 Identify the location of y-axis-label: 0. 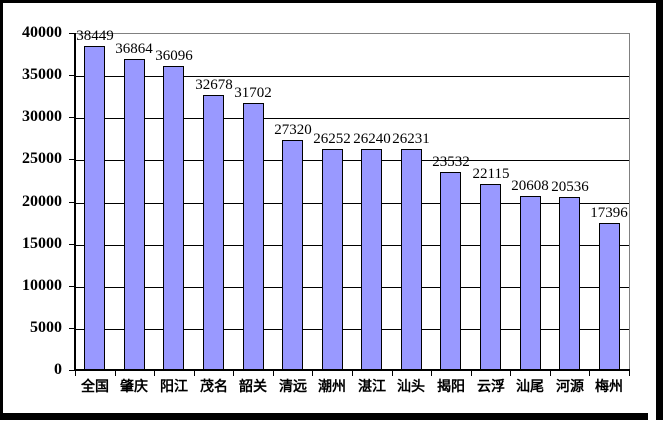
(58, 369).